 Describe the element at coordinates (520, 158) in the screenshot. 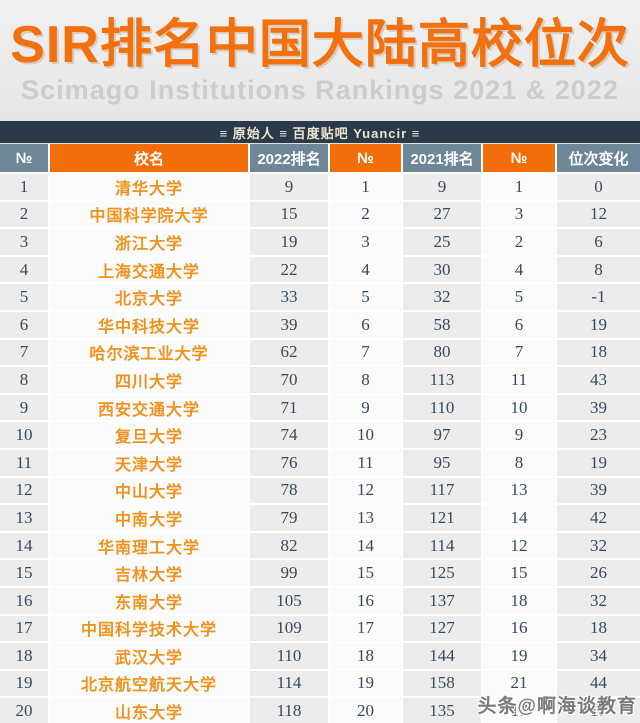

I see `header-cell-5: №` at that location.